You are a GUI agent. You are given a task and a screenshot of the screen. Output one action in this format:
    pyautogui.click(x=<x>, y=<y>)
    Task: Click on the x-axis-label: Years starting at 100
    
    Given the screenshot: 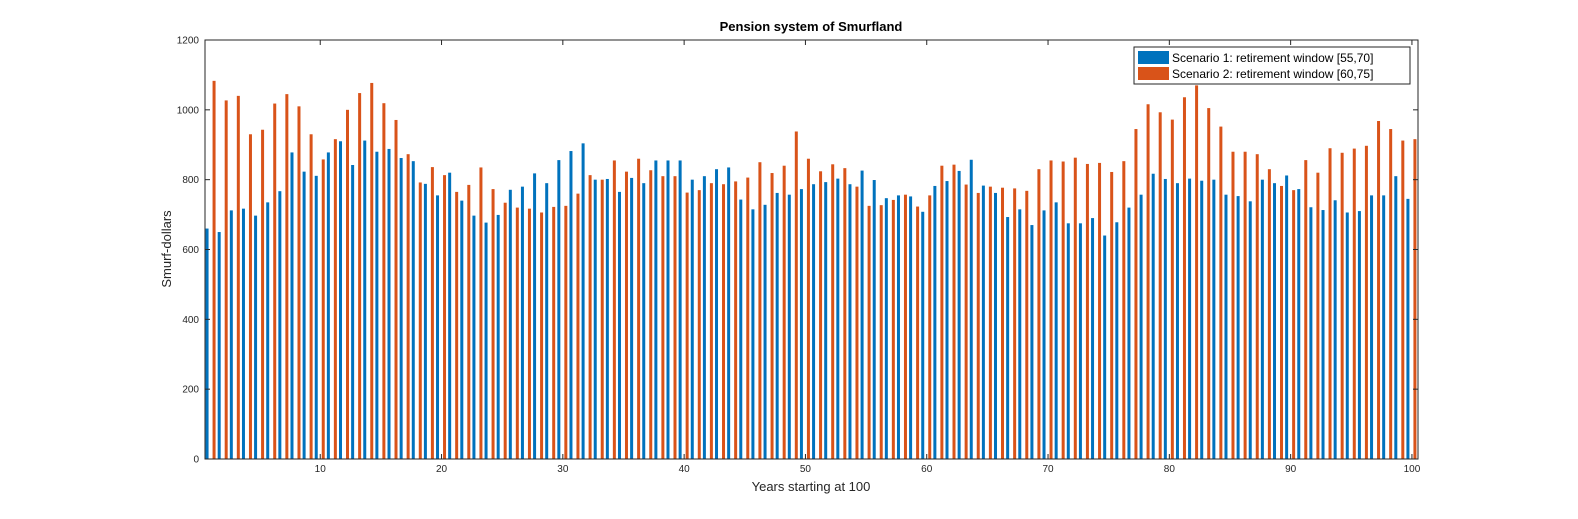 What is the action you would take?
    pyautogui.click(x=811, y=486)
    